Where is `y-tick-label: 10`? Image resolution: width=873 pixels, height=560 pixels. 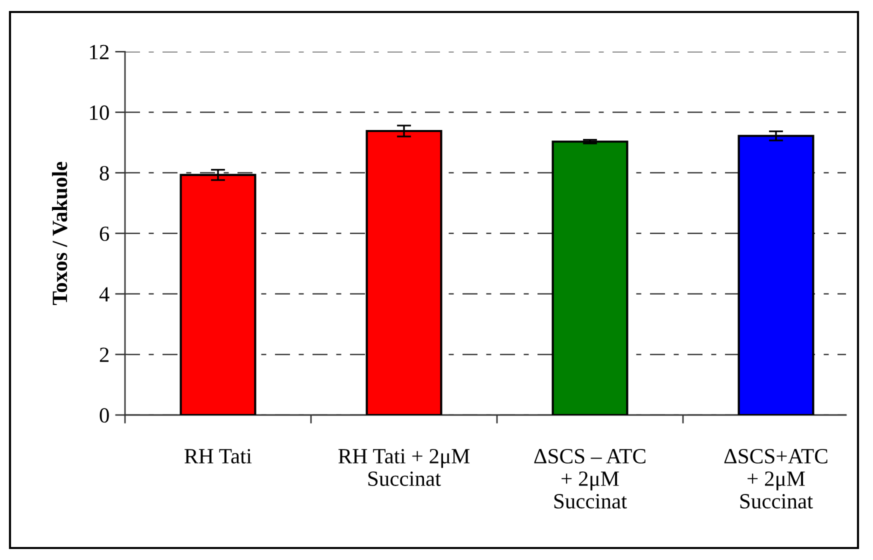 y-tick-label: 10 is located at coordinates (99, 112).